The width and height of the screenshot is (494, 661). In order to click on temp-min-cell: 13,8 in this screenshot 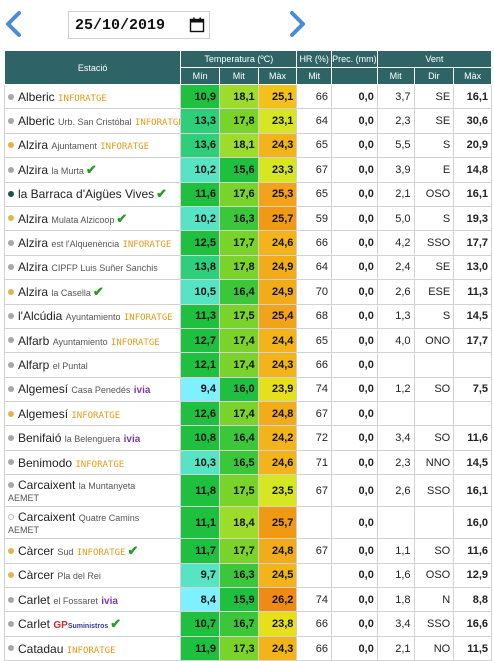, I will do `click(200, 267)`.